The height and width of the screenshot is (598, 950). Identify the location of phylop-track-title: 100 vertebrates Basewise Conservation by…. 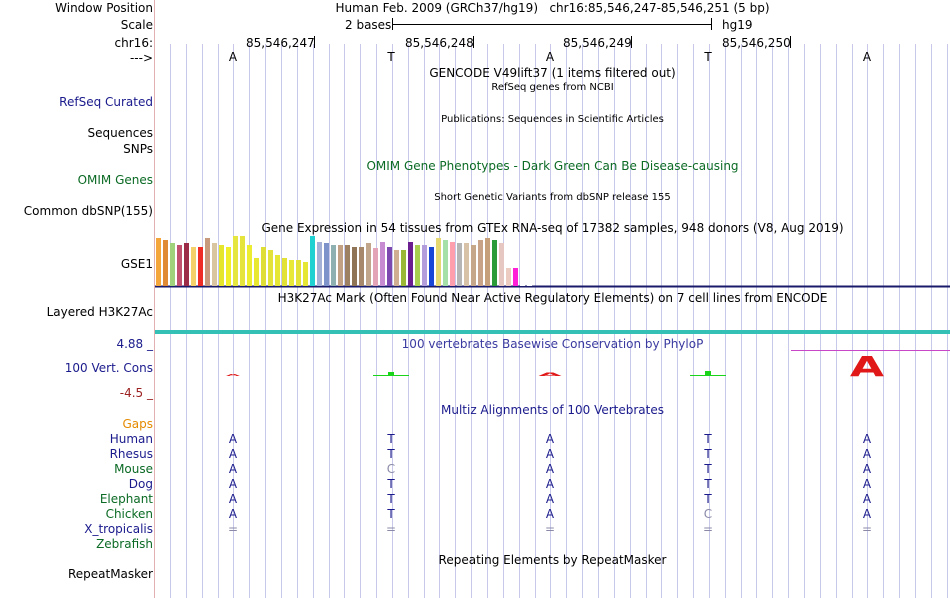
(552, 344).